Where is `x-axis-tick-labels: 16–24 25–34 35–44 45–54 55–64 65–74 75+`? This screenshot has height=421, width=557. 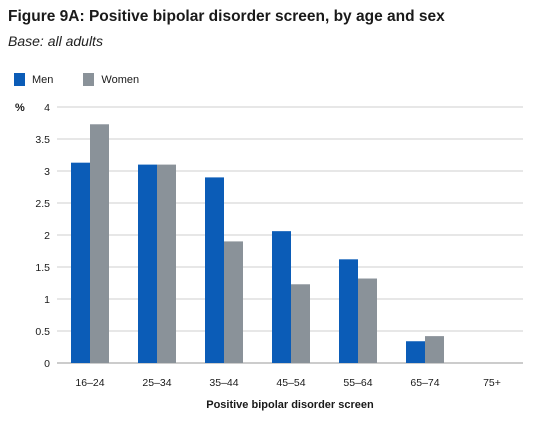
x-axis-tick-labels: 16–24 25–34 35–44 45–54 55–64 65–74 75+ is located at coordinates (288, 383).